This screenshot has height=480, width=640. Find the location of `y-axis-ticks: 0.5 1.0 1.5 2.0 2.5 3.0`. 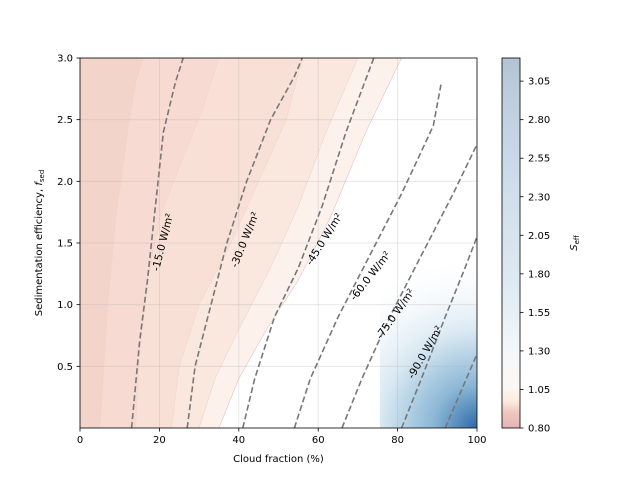

y-axis-ticks: 0.5 1.0 1.5 2.0 2.5 3.0 is located at coordinates (68, 213).